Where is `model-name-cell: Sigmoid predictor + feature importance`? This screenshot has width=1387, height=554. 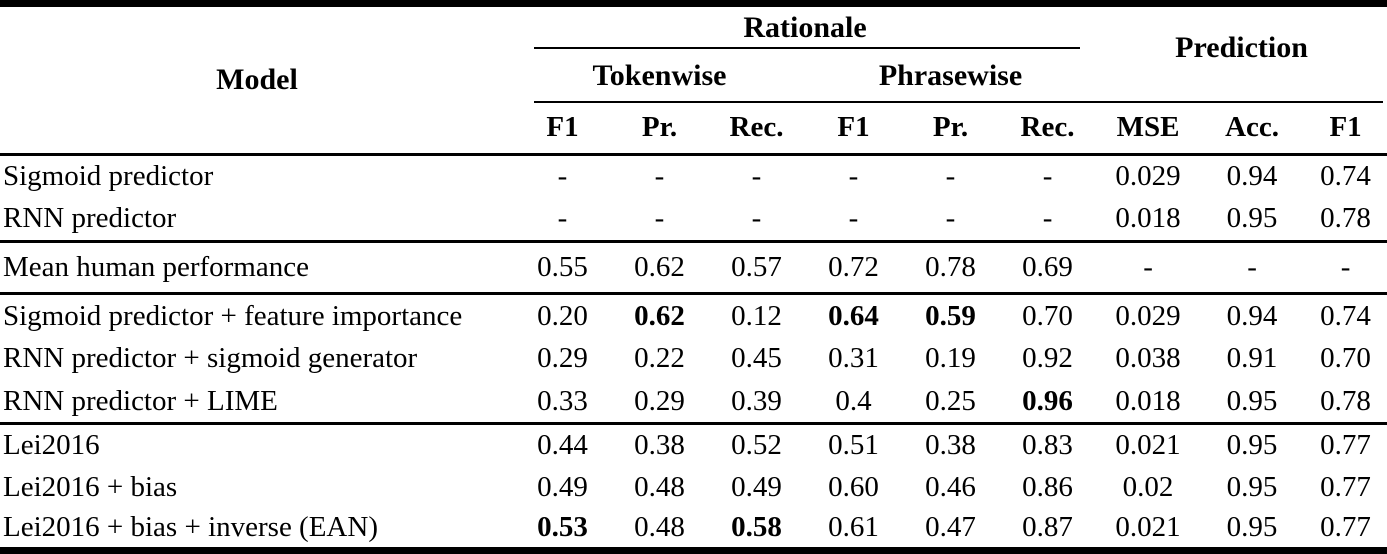
model-name-cell: Sigmoid predictor + feature importance is located at coordinates (233, 315).